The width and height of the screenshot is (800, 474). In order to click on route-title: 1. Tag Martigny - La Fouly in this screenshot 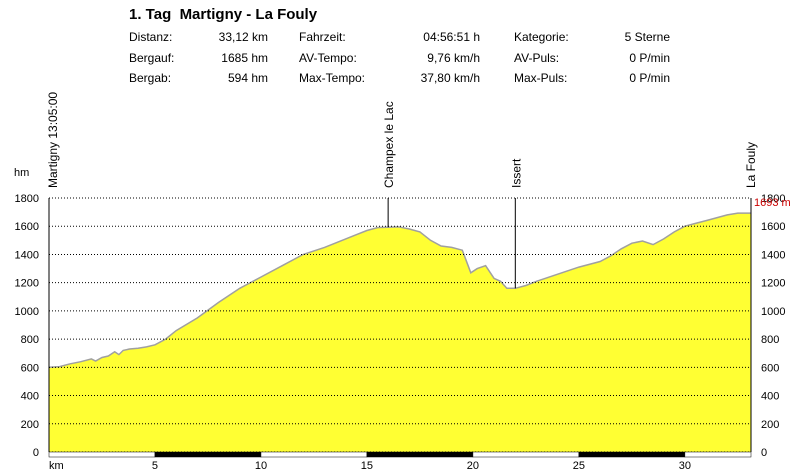, I will do `click(223, 14)`.